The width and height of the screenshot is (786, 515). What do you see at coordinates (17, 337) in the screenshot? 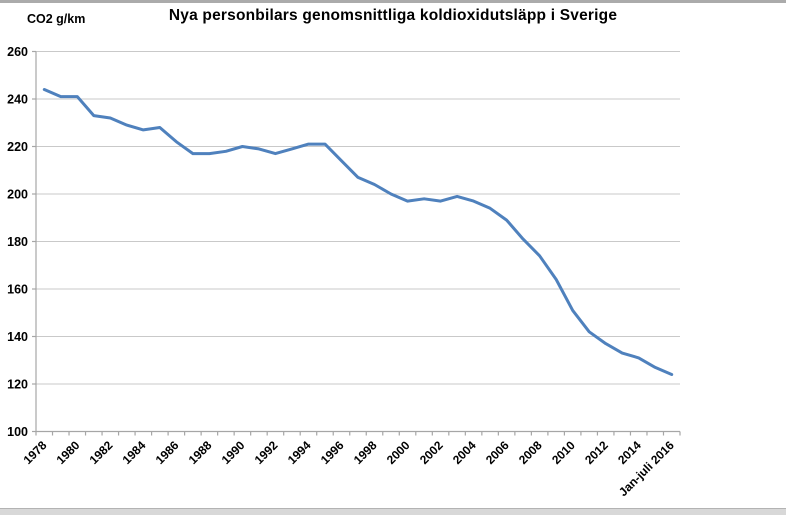
I see `y-tick-label: 140` at bounding box center [17, 337].